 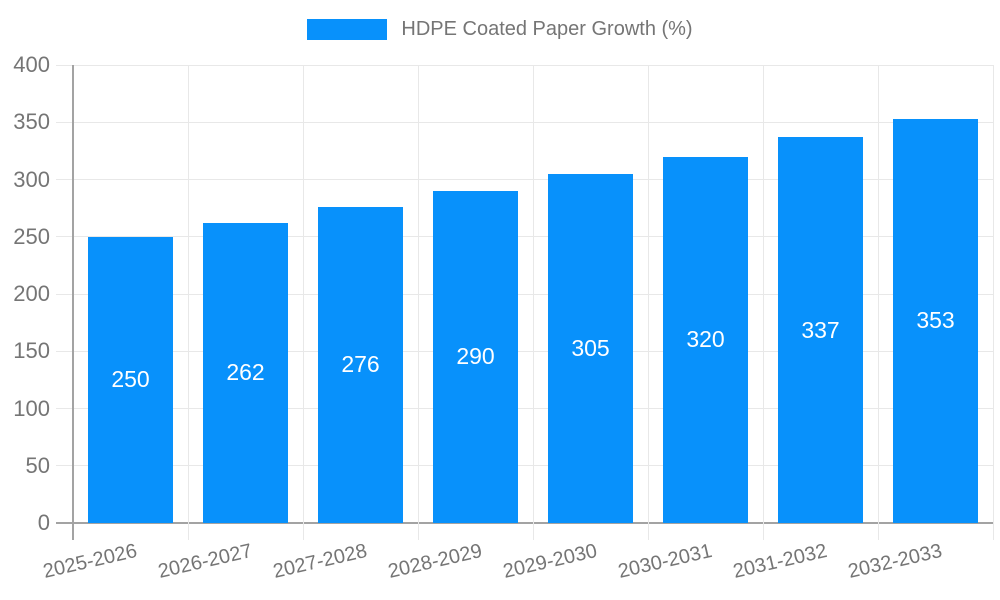 I want to click on bar: 337, so click(x=820, y=330).